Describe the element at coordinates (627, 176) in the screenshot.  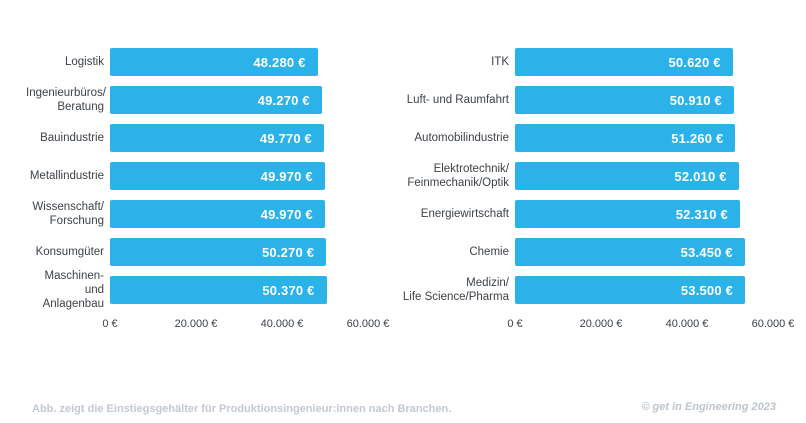
I see `bar: 52.010 €` at that location.